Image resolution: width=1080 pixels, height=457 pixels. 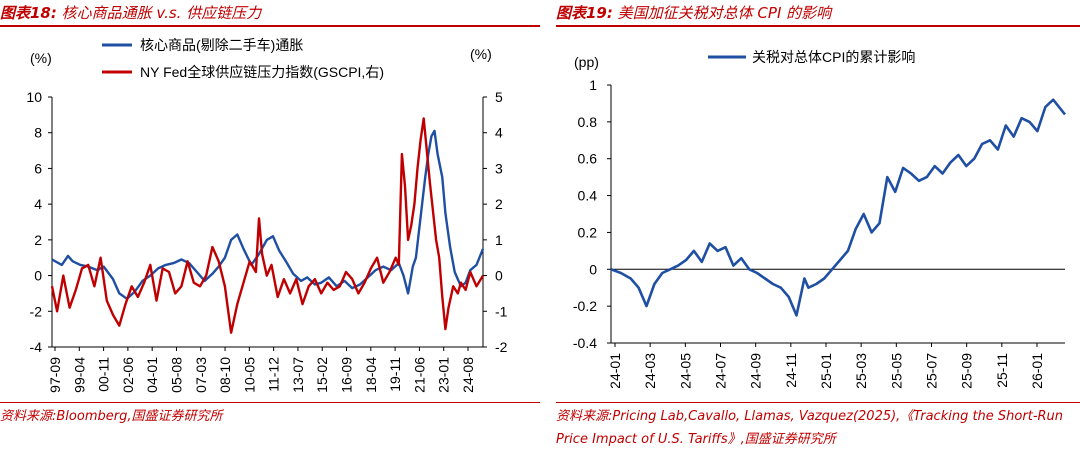 What do you see at coordinates (270, 402) in the screenshot?
I see `left-source-divider` at bounding box center [270, 402].